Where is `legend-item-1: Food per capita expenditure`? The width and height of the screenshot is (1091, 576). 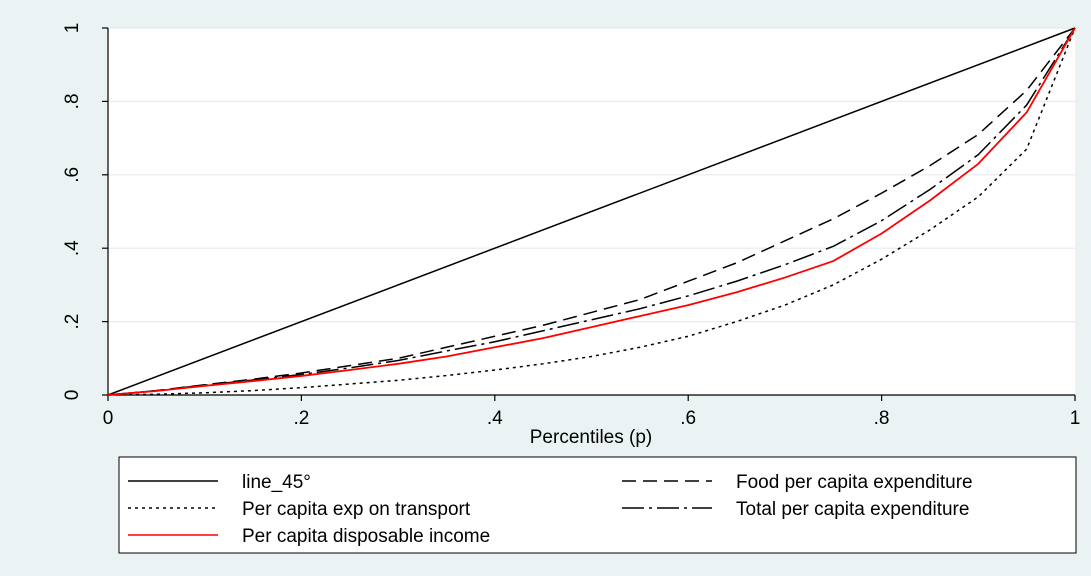 legend-item-1: Food per capita expenditure is located at coordinates (797, 482).